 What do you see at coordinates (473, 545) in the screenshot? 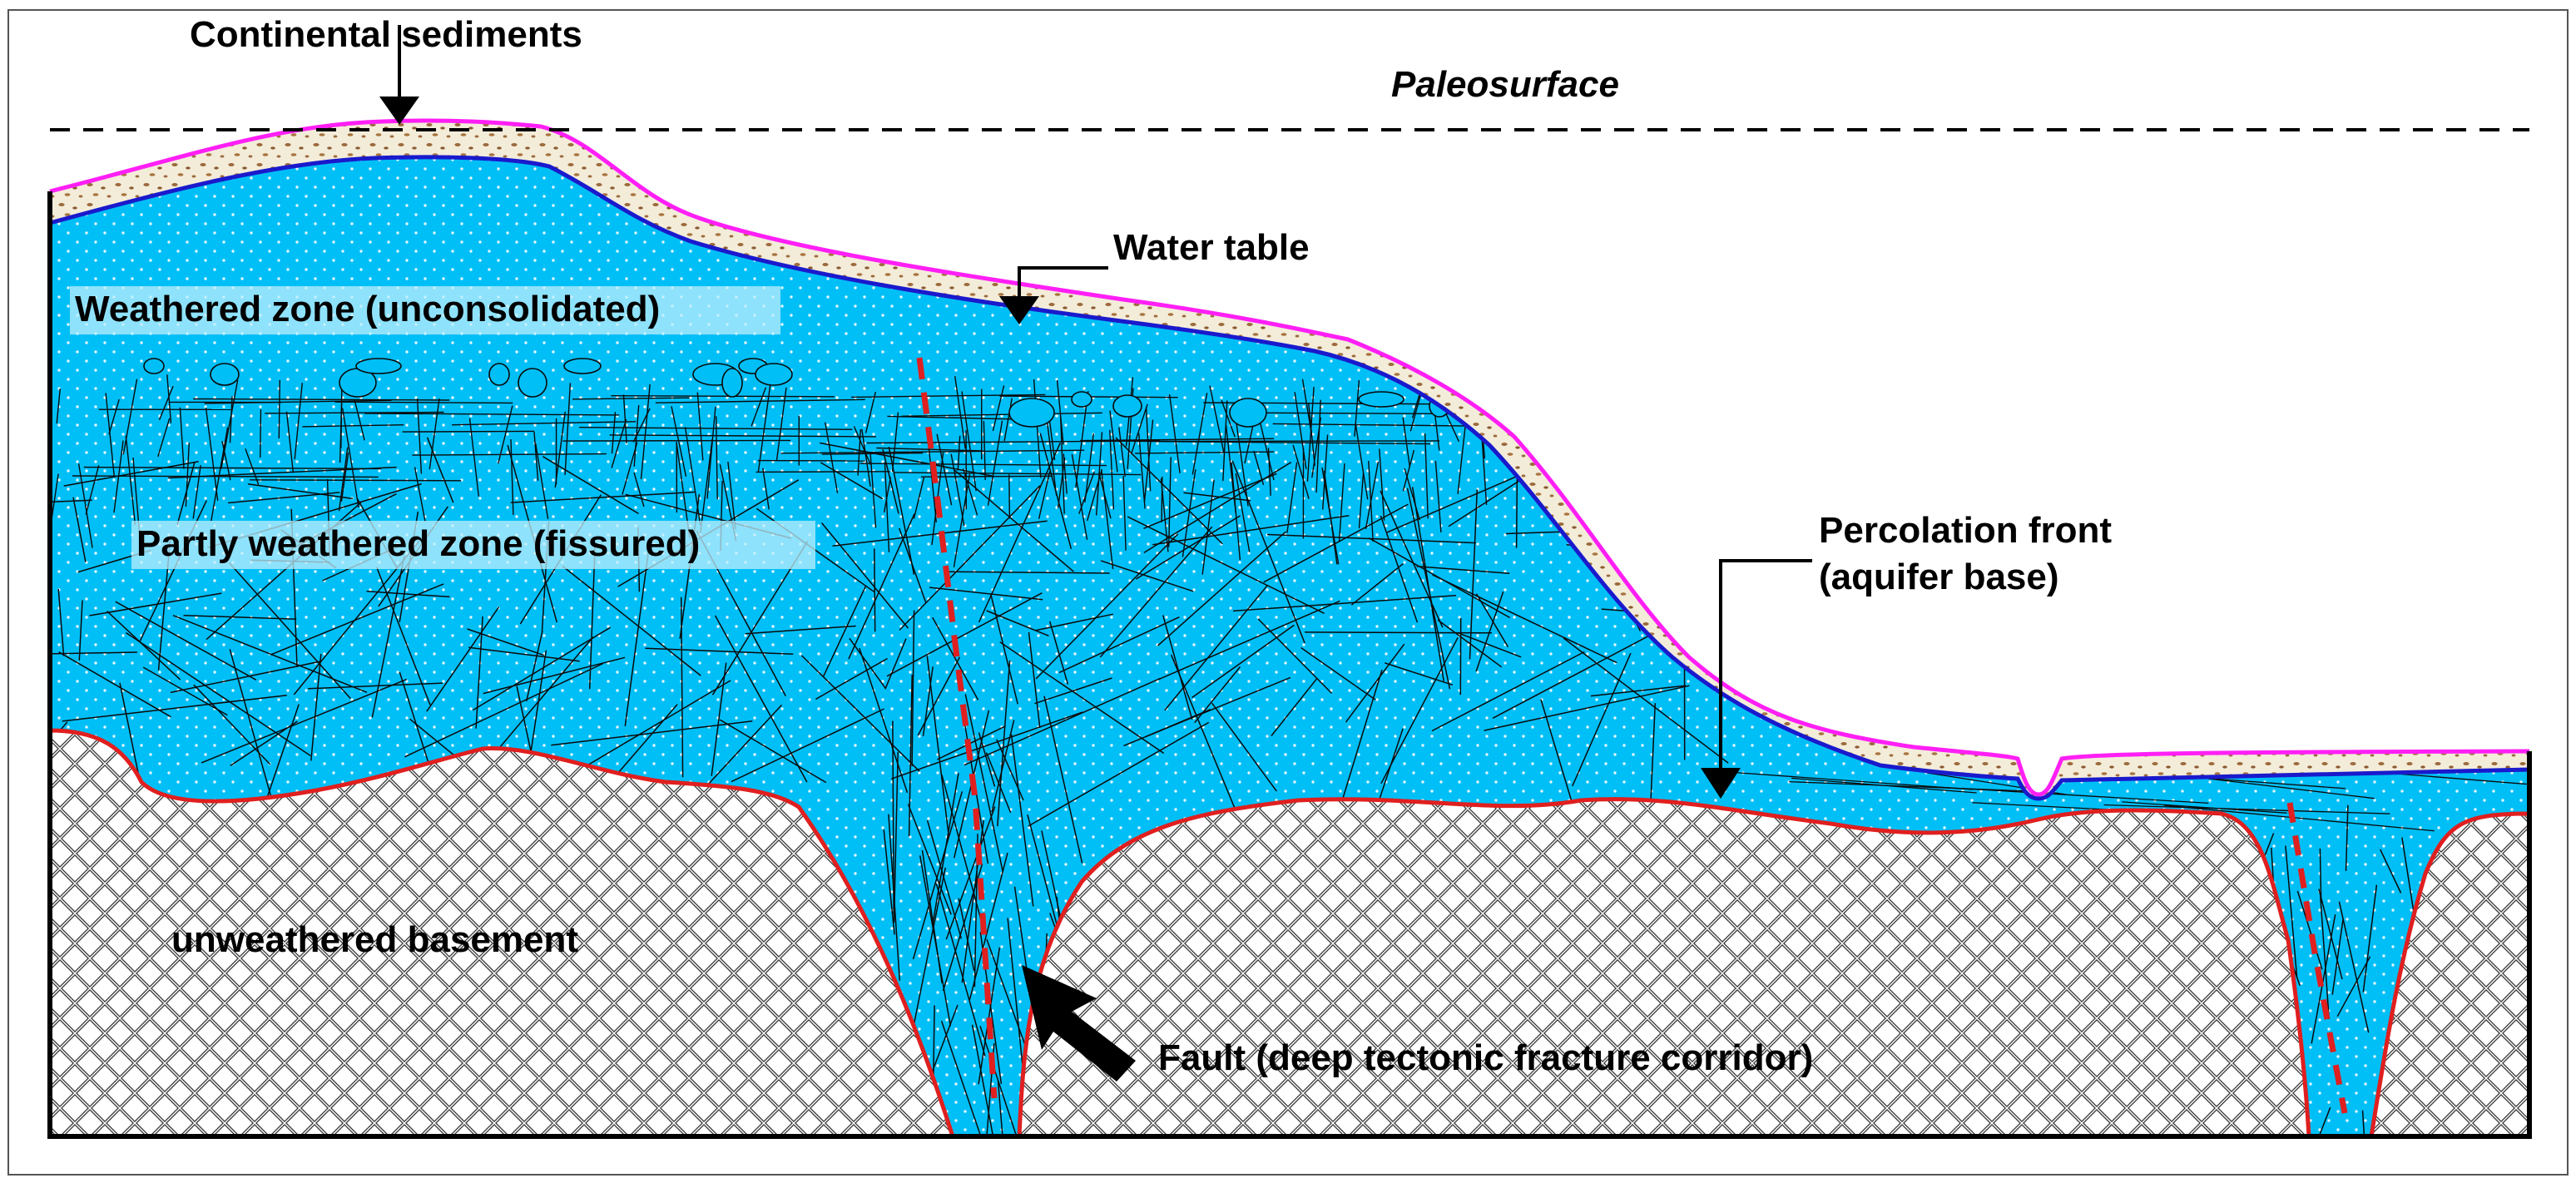
I see `partly-weathered-highlight` at bounding box center [473, 545].